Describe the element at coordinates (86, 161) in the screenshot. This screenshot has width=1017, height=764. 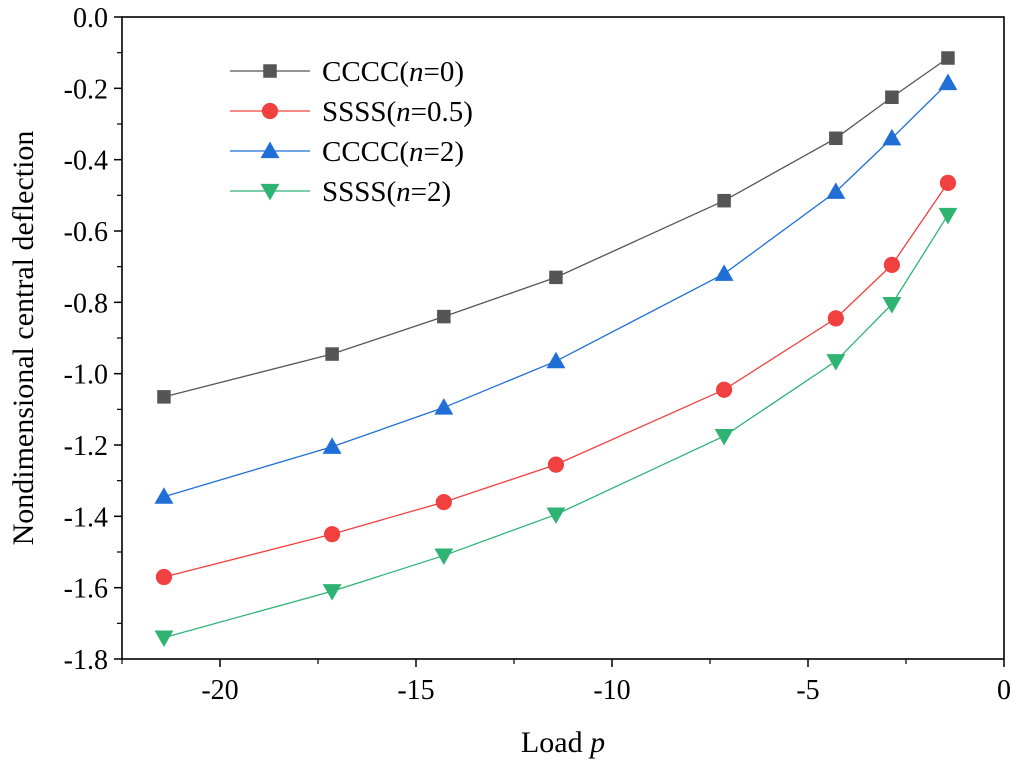
I see `y-tick-label: -0.4` at that location.